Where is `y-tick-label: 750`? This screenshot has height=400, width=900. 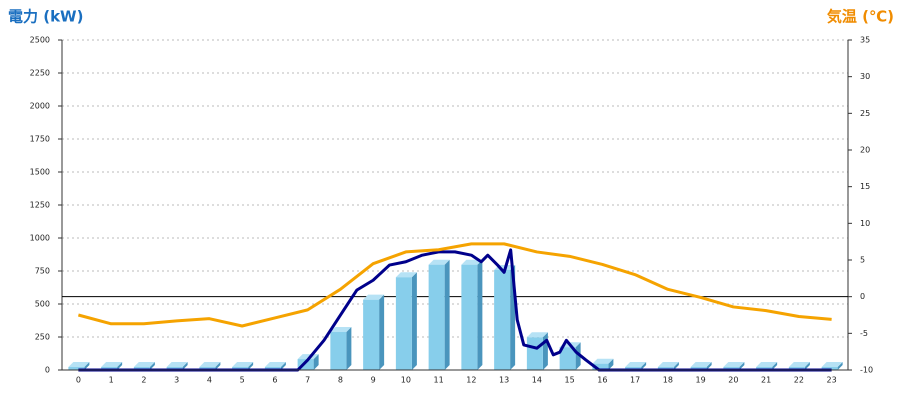 y-tick-label: 750 is located at coordinates (42, 271).